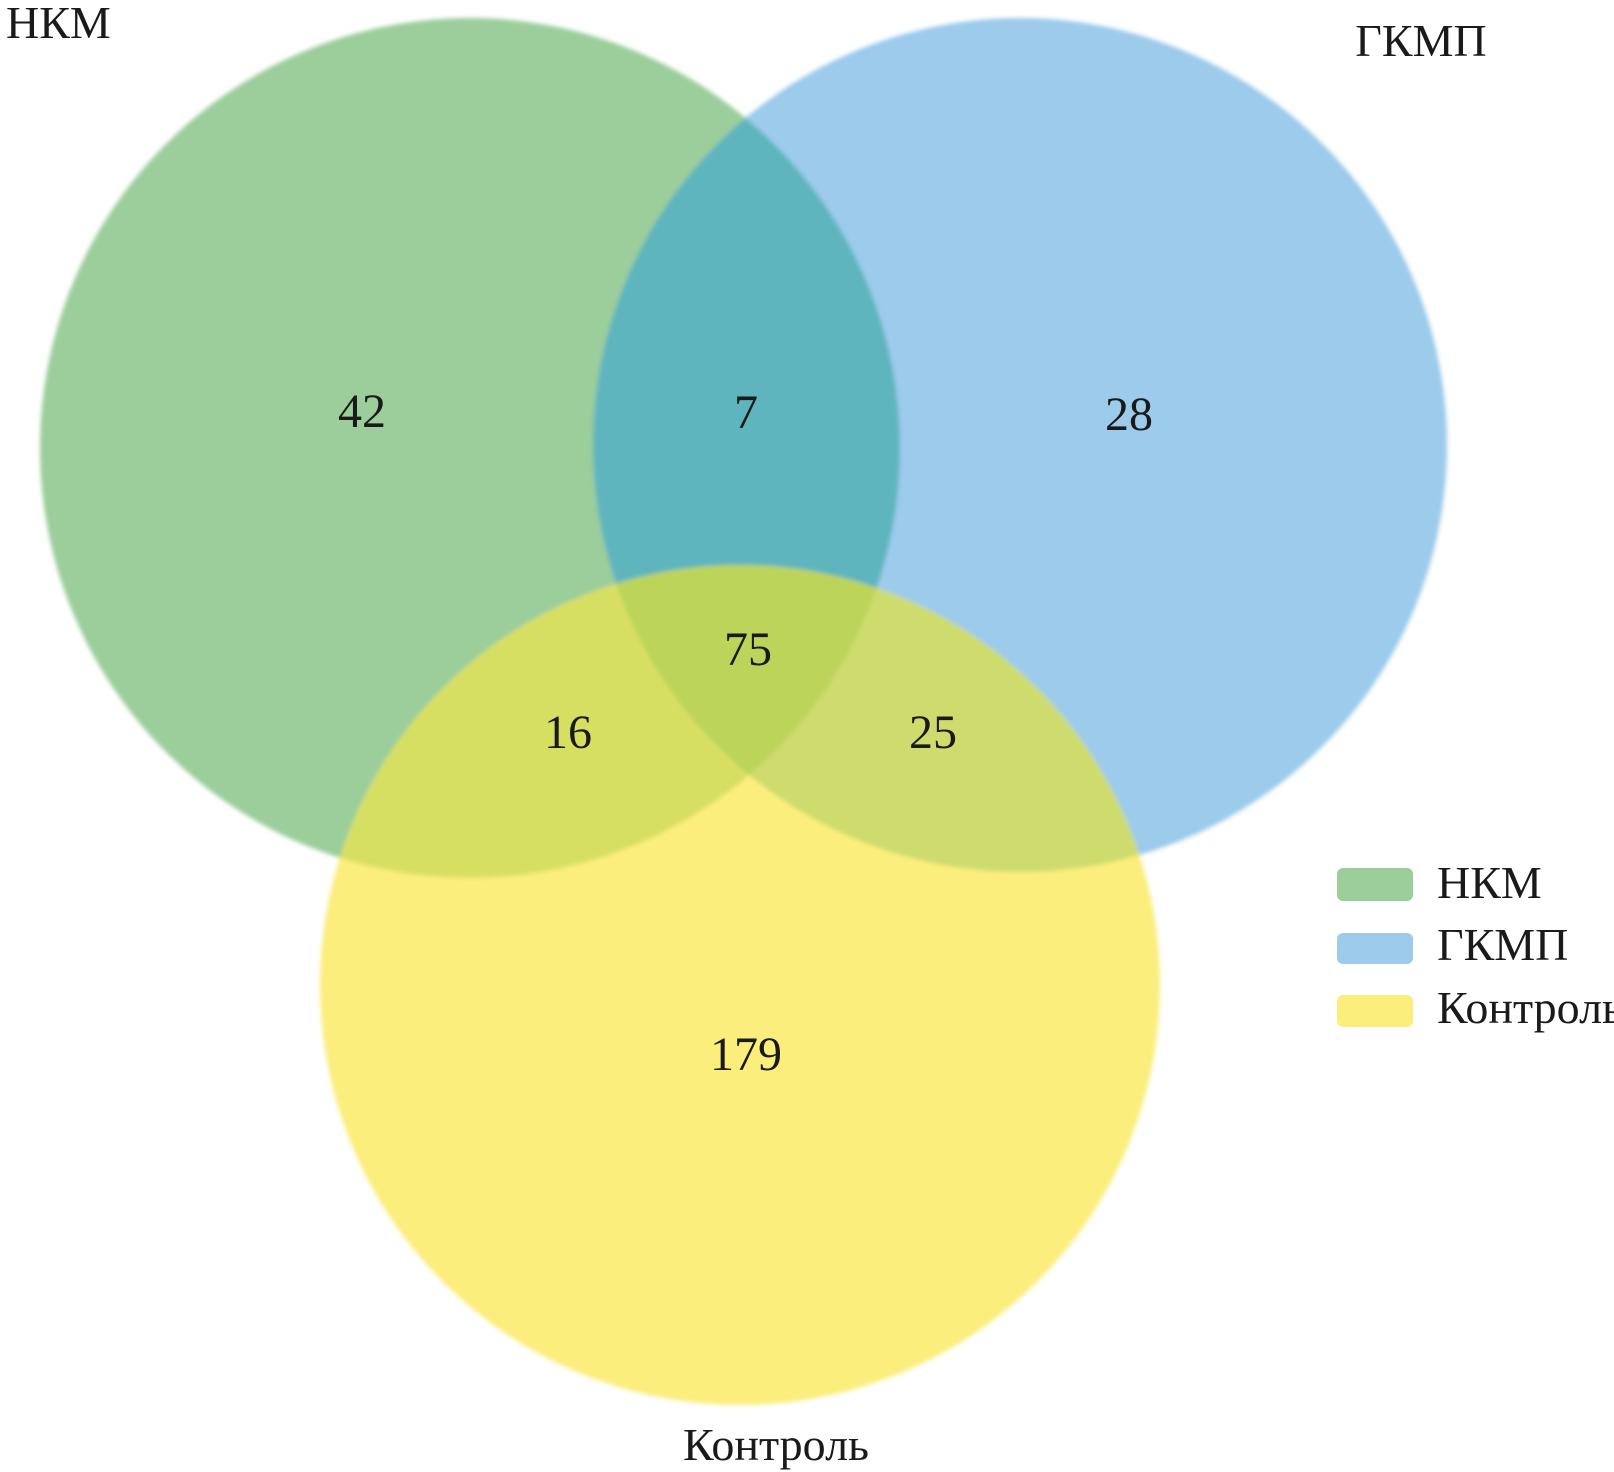 The height and width of the screenshot is (1472, 1614). I want to click on gkmp-control-count: 25, so click(933, 732).